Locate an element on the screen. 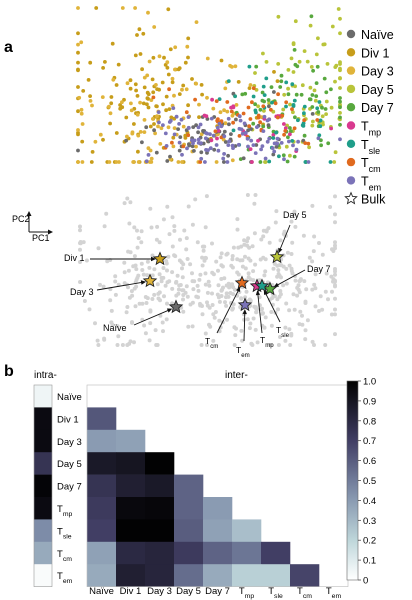 This screenshot has height=600, width=412. bulk-label: Day 7 is located at coordinates (319, 269).